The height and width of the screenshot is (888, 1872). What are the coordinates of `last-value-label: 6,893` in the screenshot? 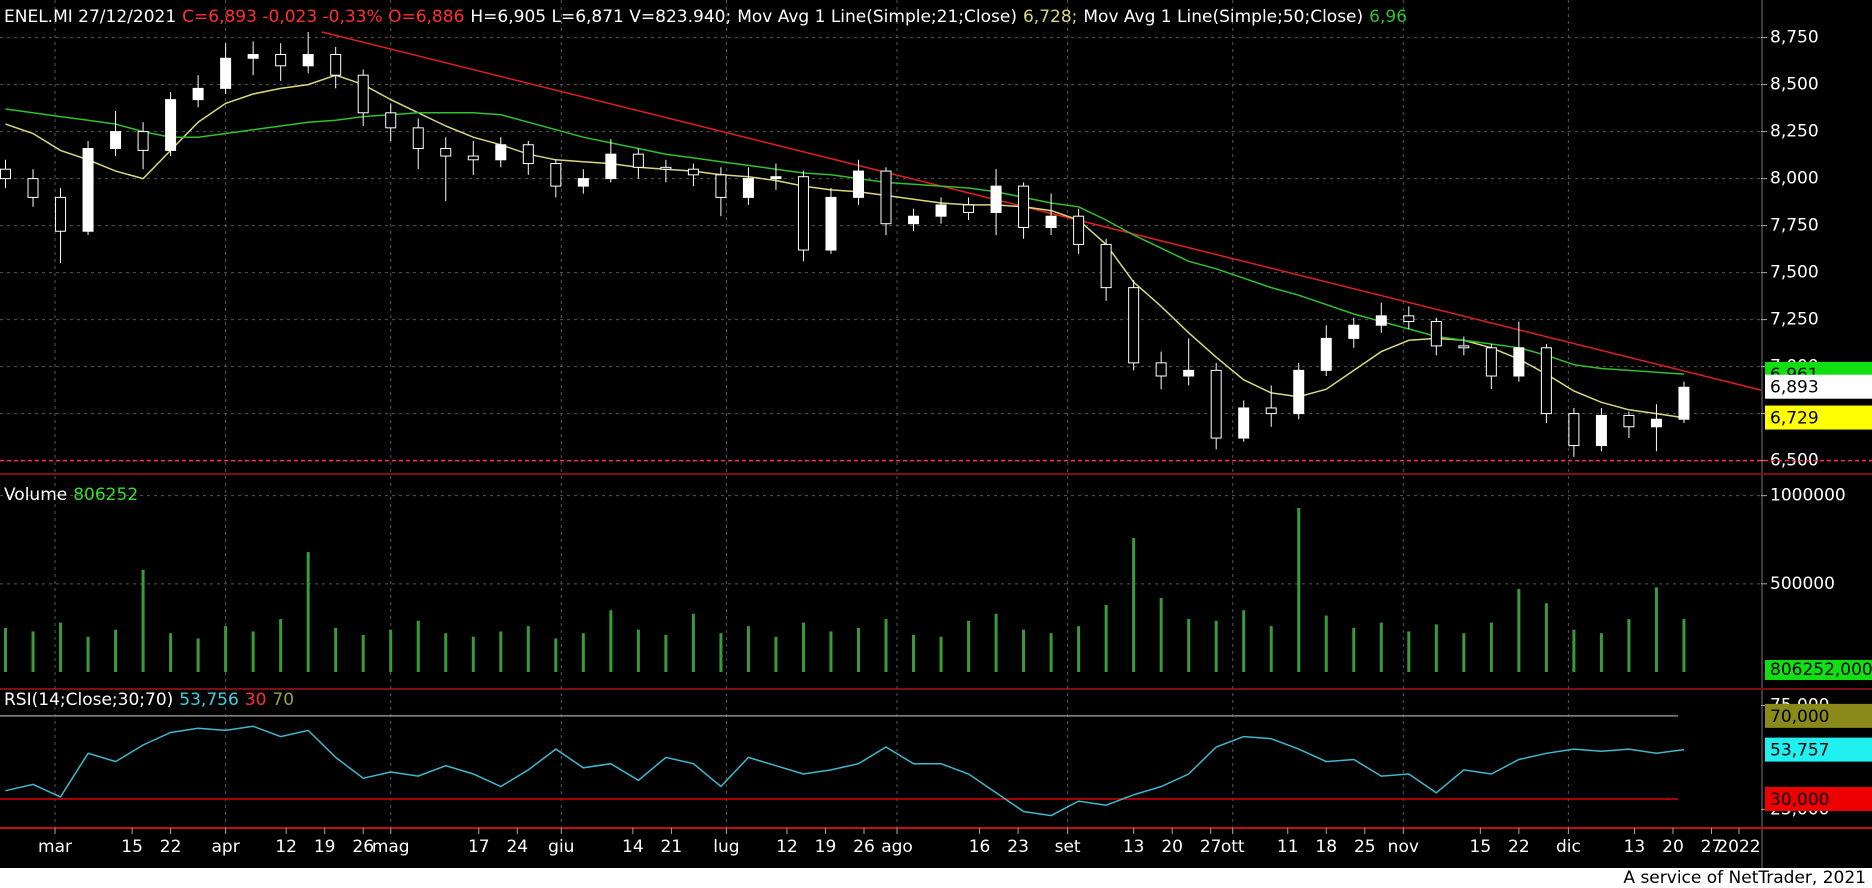 It's located at (1794, 388).